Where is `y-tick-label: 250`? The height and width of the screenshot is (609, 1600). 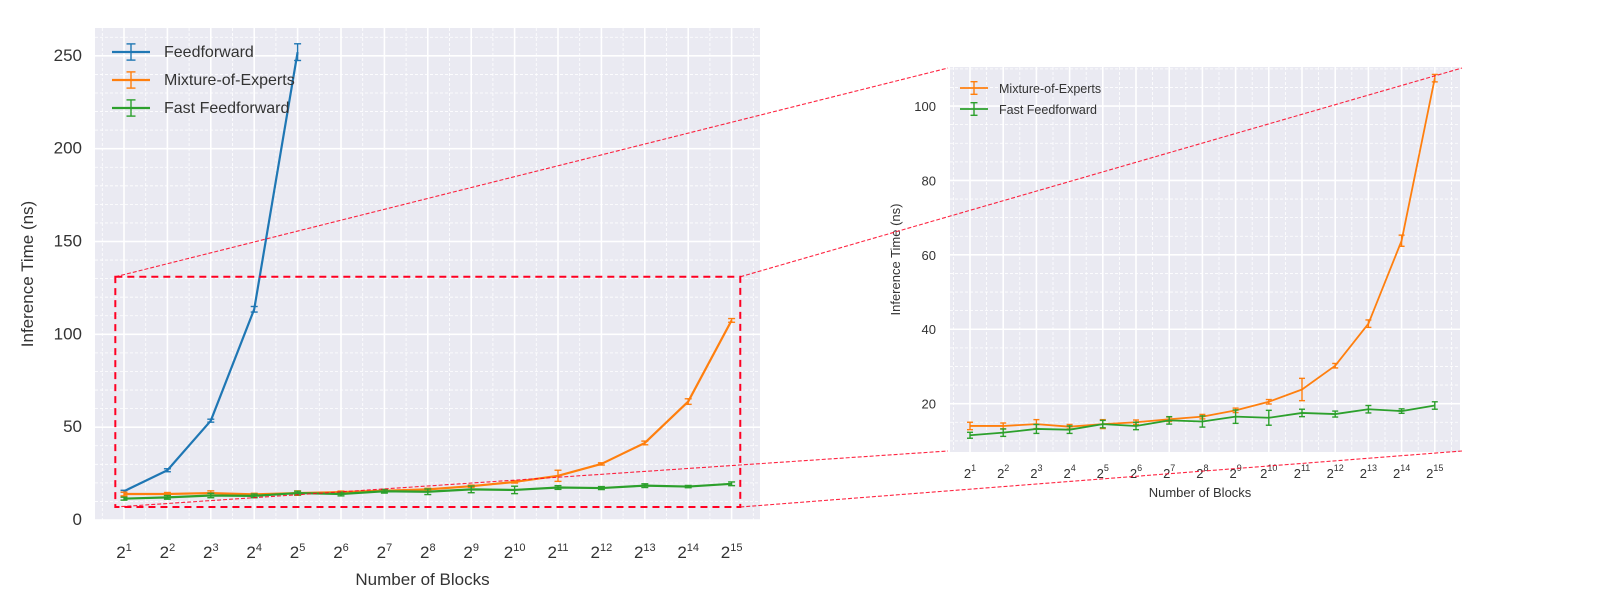
y-tick-label: 250 is located at coordinates (68, 55).